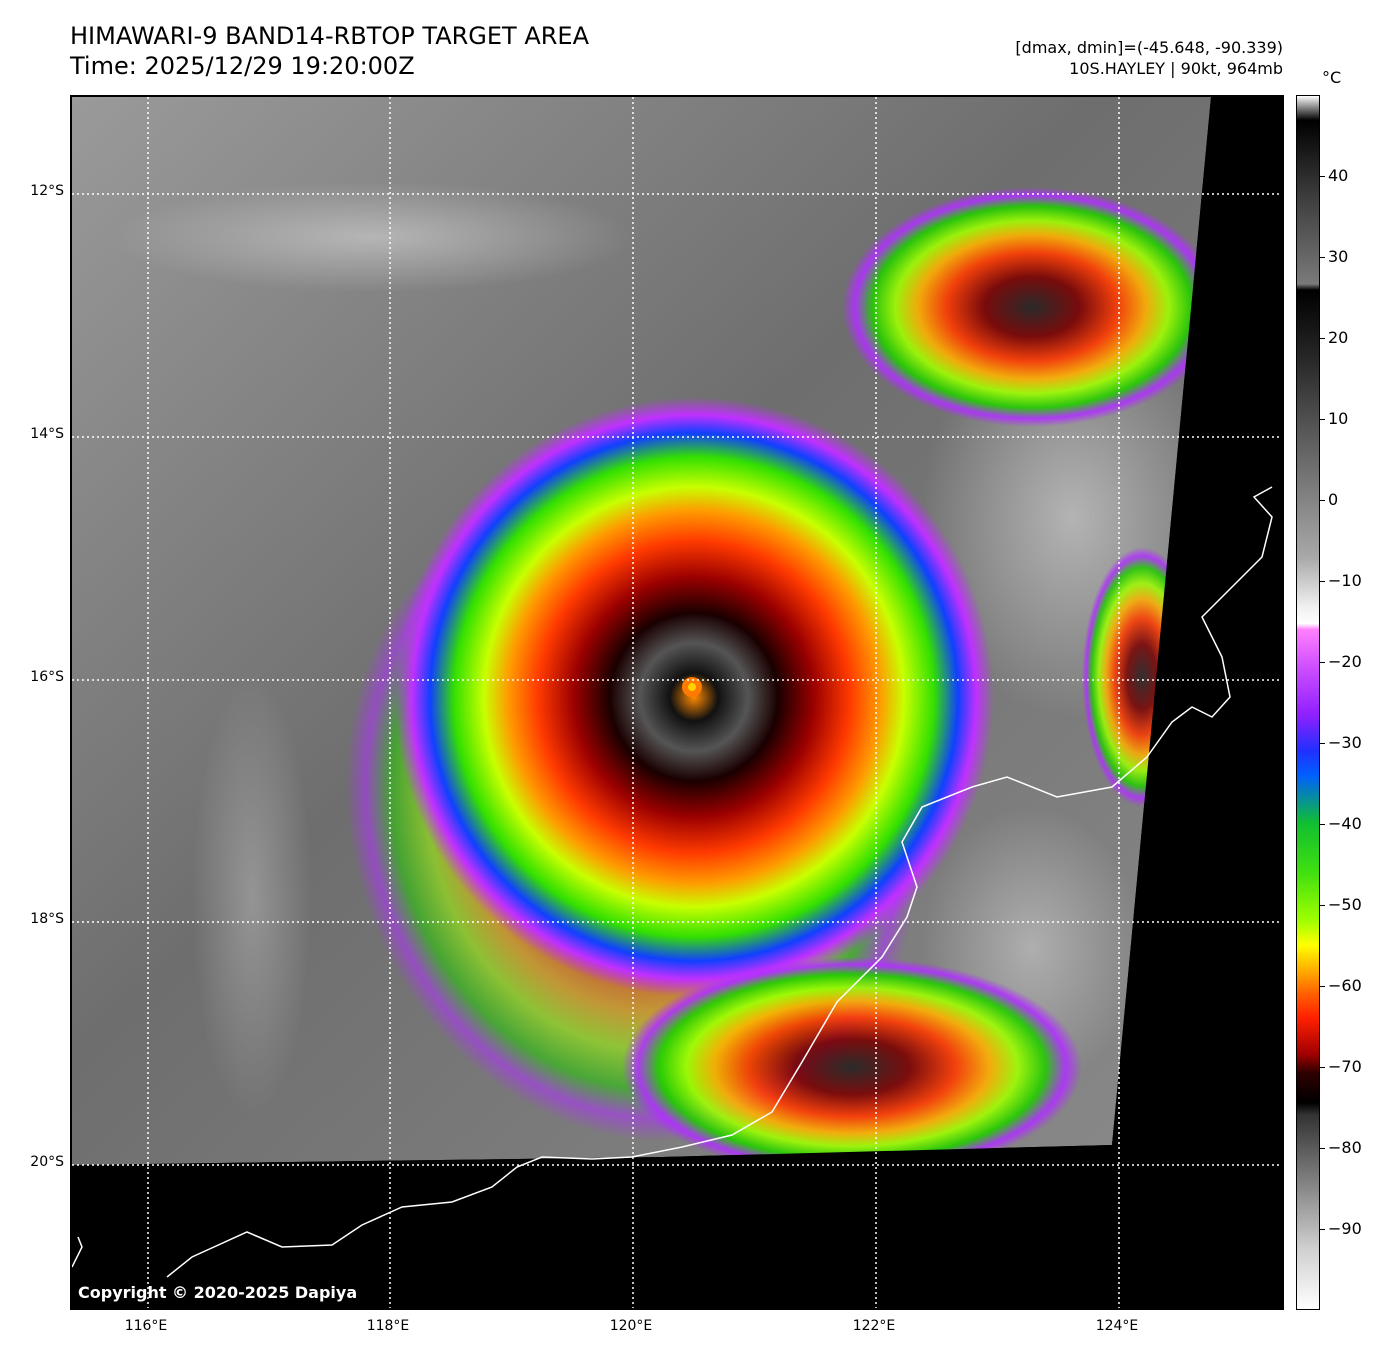 This screenshot has width=1388, height=1359. Describe the element at coordinates (1338, 337) in the screenshot. I see `colorbar-tick-label: 20` at that location.